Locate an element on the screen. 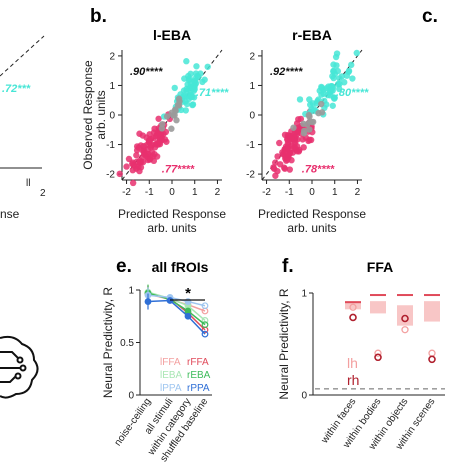 The image size is (474, 474). panel-label-f: f. is located at coordinates (288, 266).